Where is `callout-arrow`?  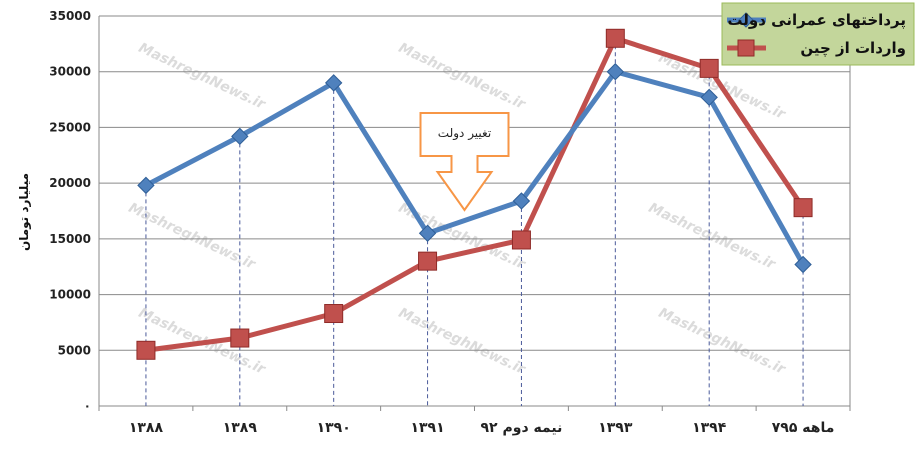
callout-arrow is located at coordinates (464, 162).